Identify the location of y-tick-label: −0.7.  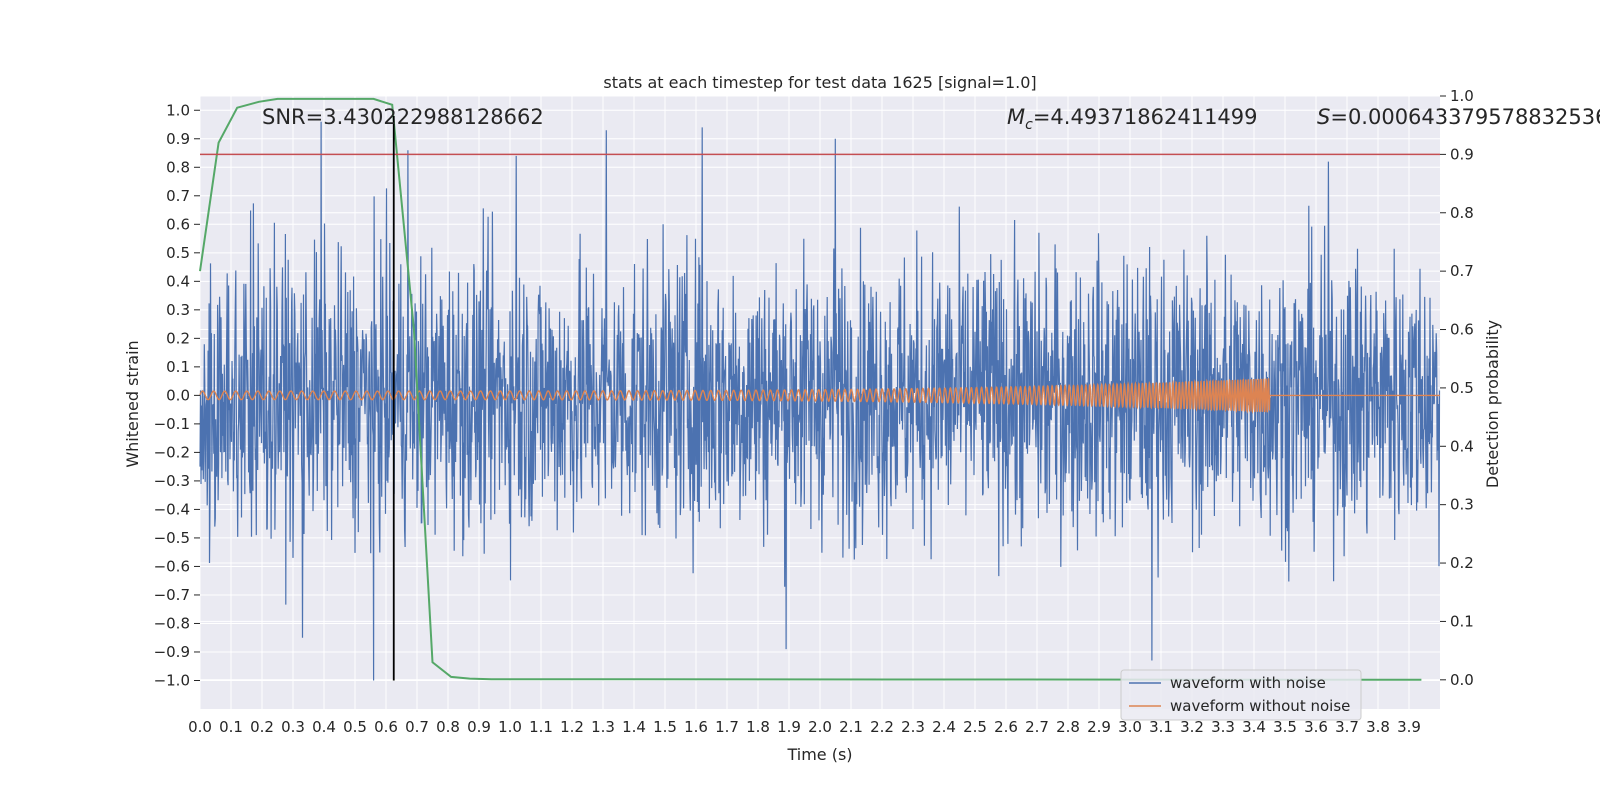
(172, 595).